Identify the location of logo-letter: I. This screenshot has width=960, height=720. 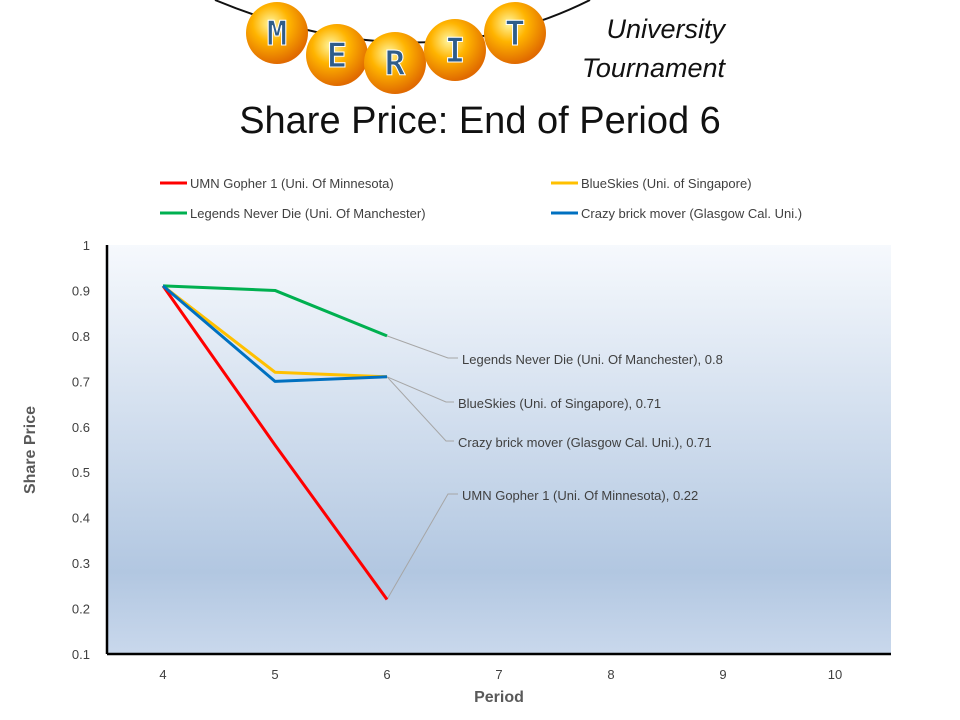
(455, 51).